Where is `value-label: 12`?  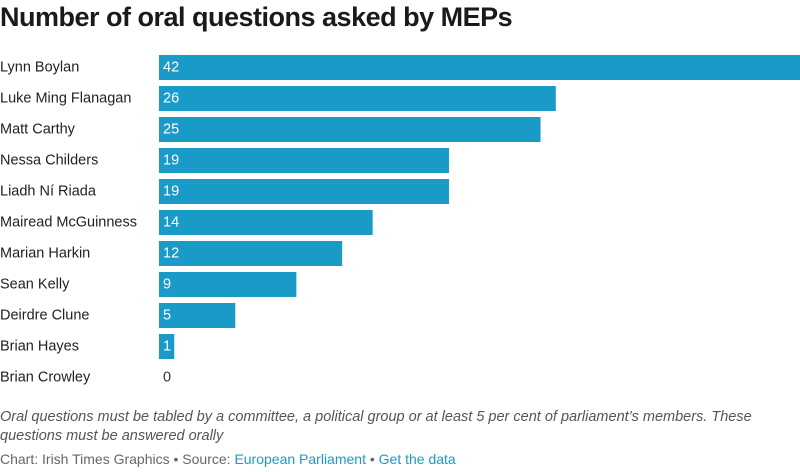
value-label: 12 is located at coordinates (171, 254).